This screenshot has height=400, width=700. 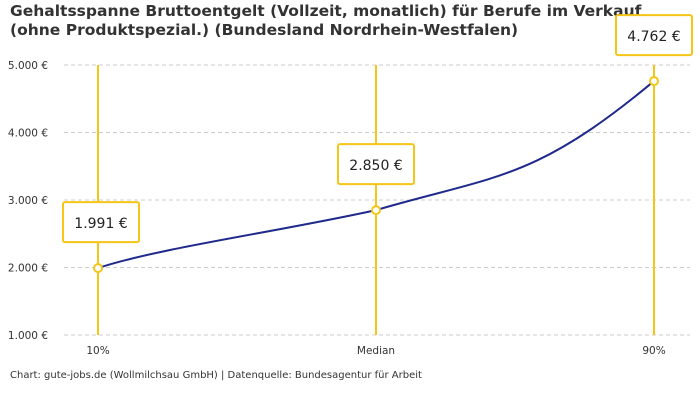 I want to click on y-tick-label: 5.000 €, so click(x=28, y=66).